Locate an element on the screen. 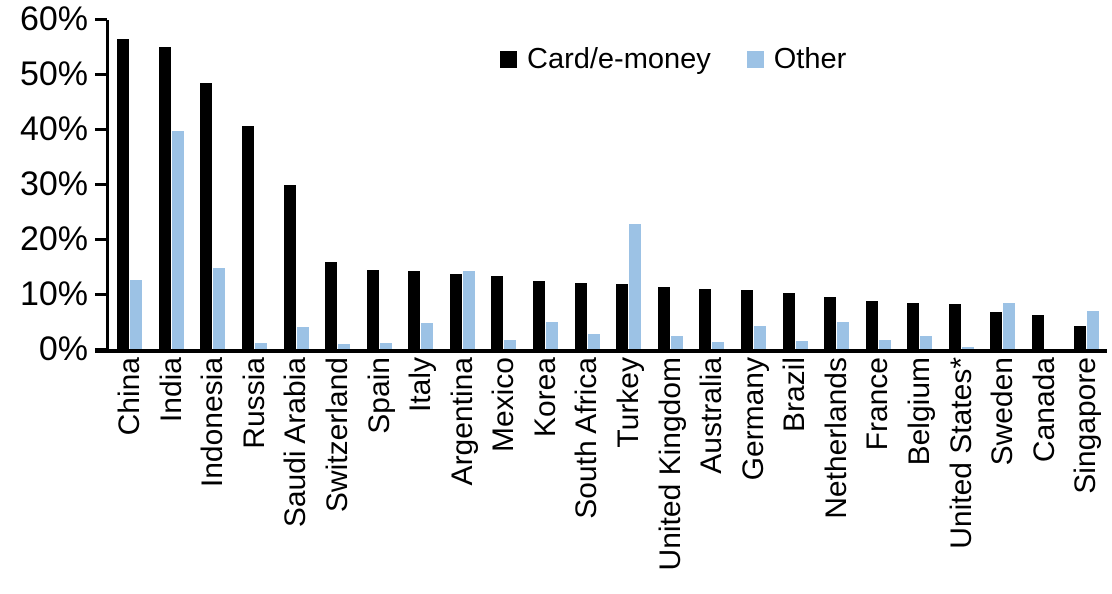 This screenshot has height=594, width=1112. bar-other-united-kingdom is located at coordinates (676, 342).